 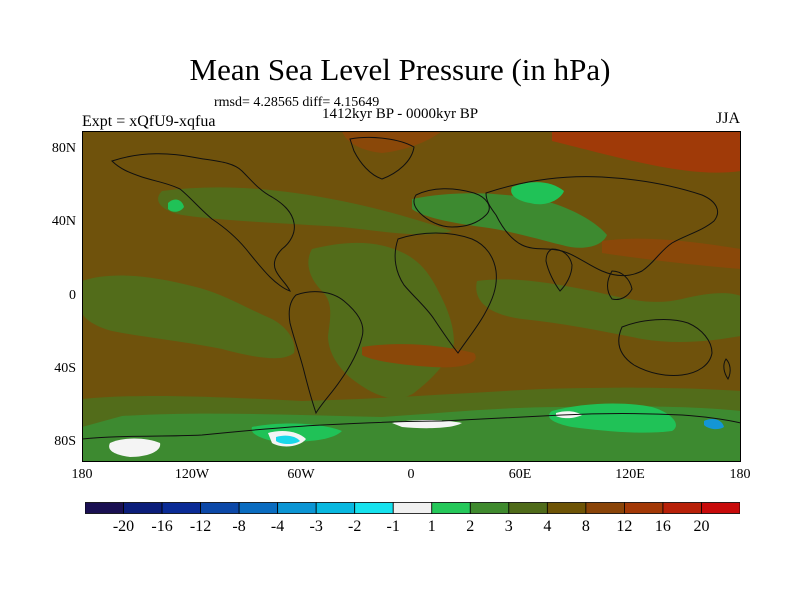 What do you see at coordinates (135, 447) in the screenshot?
I see `contour-white-west-antarctica` at bounding box center [135, 447].